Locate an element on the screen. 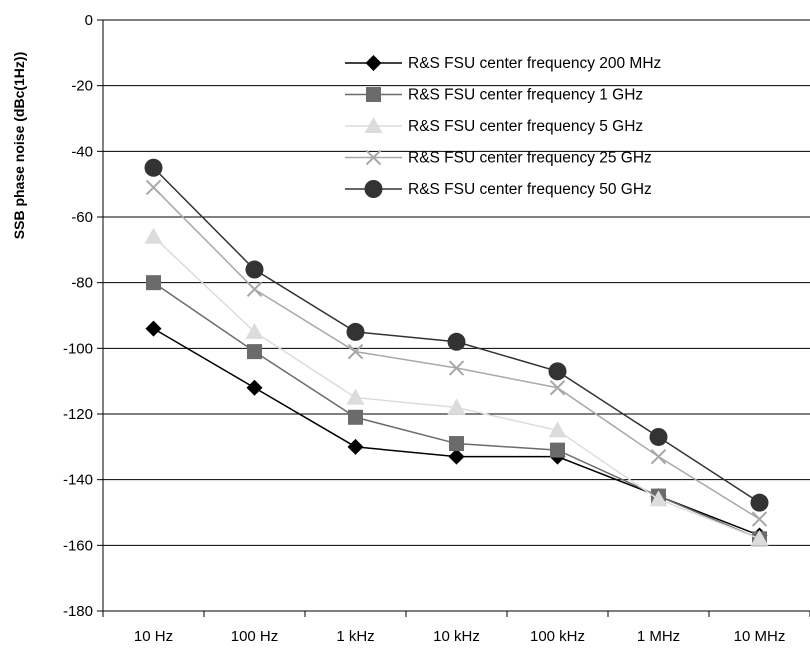 The height and width of the screenshot is (650, 810). x-tick-labels: 10 Hz 100 Hz 1 kHz 10 kHz 100 kHz 1 MHz 10 MHz is located at coordinates (459, 636).